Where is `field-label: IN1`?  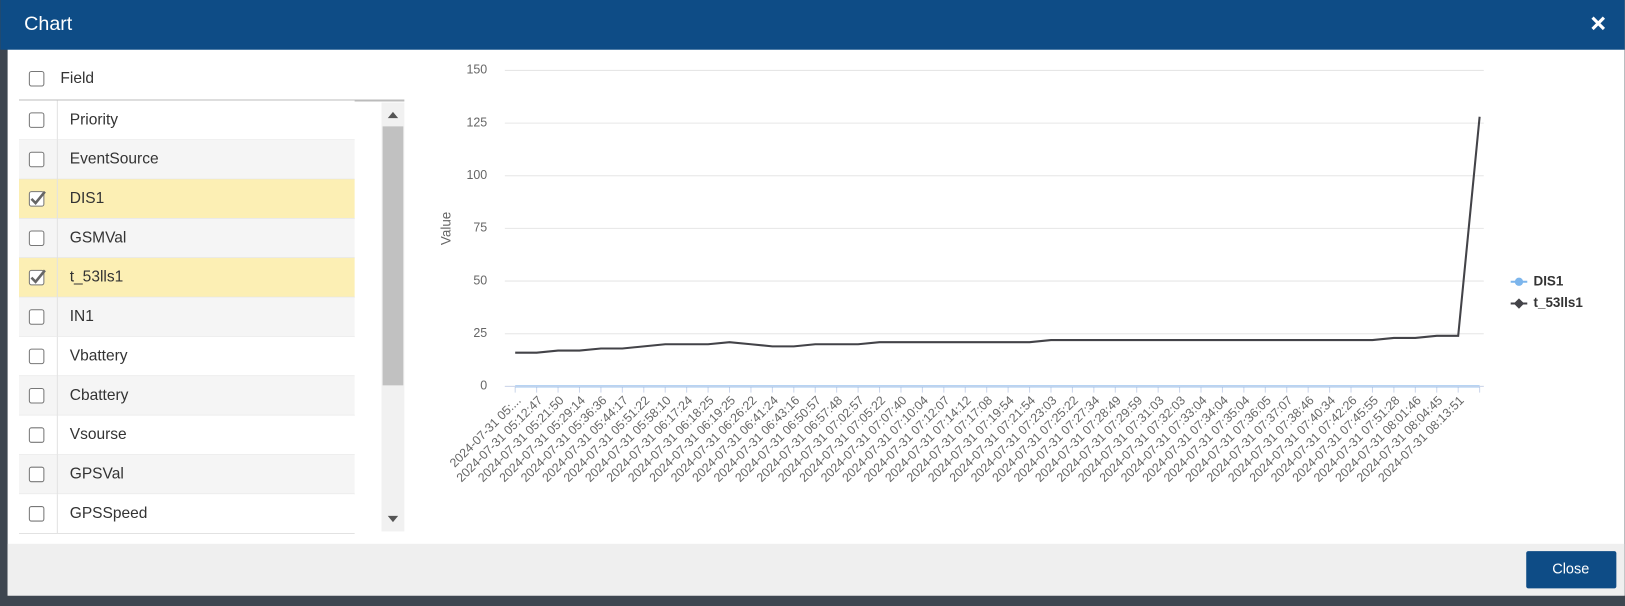 field-label: IN1 is located at coordinates (82, 316).